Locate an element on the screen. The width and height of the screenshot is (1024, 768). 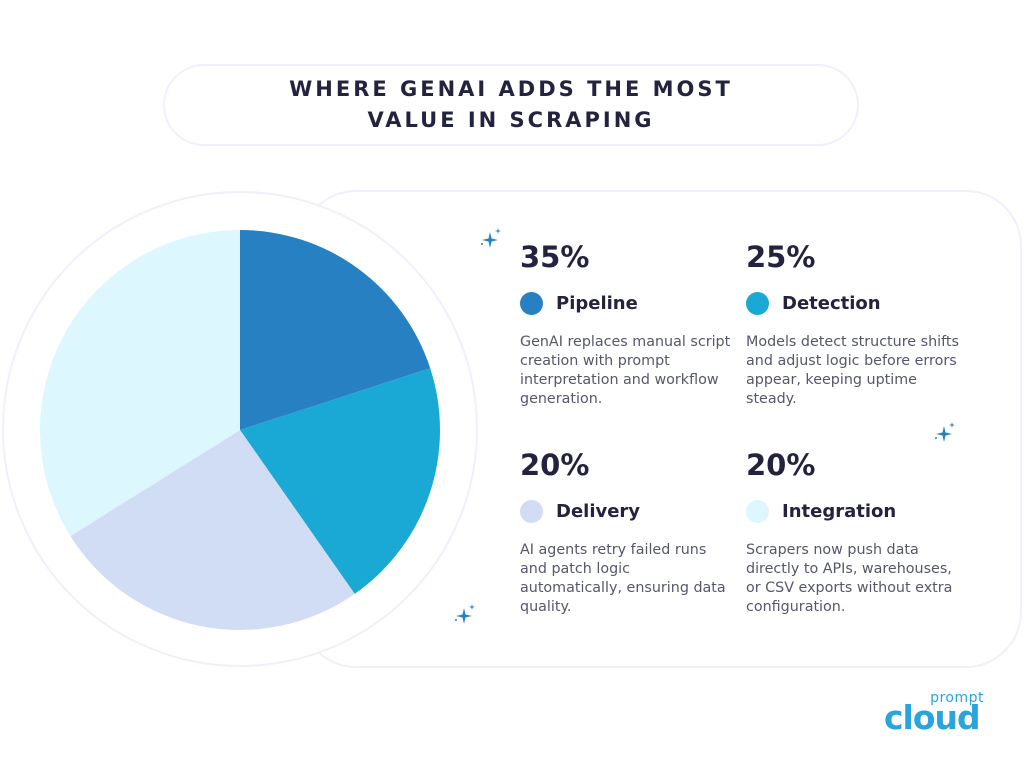
stat-percent: 25% is located at coordinates (781, 257).